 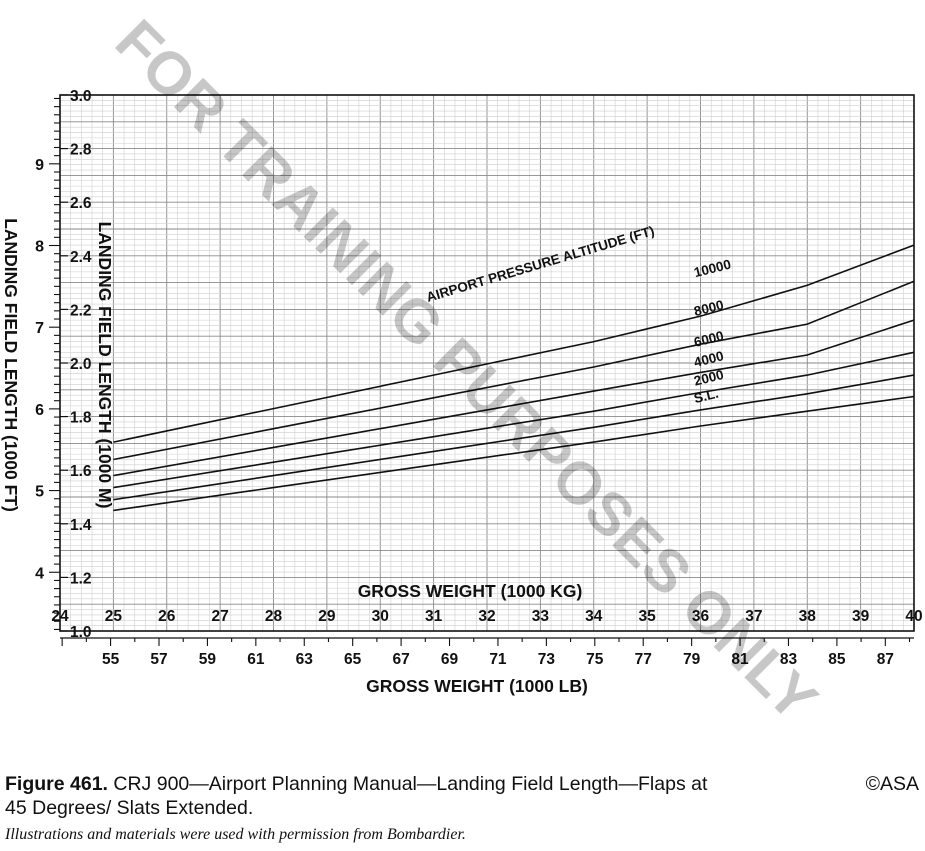 I want to click on x-primary-tick-label: 25, so click(x=114, y=616).